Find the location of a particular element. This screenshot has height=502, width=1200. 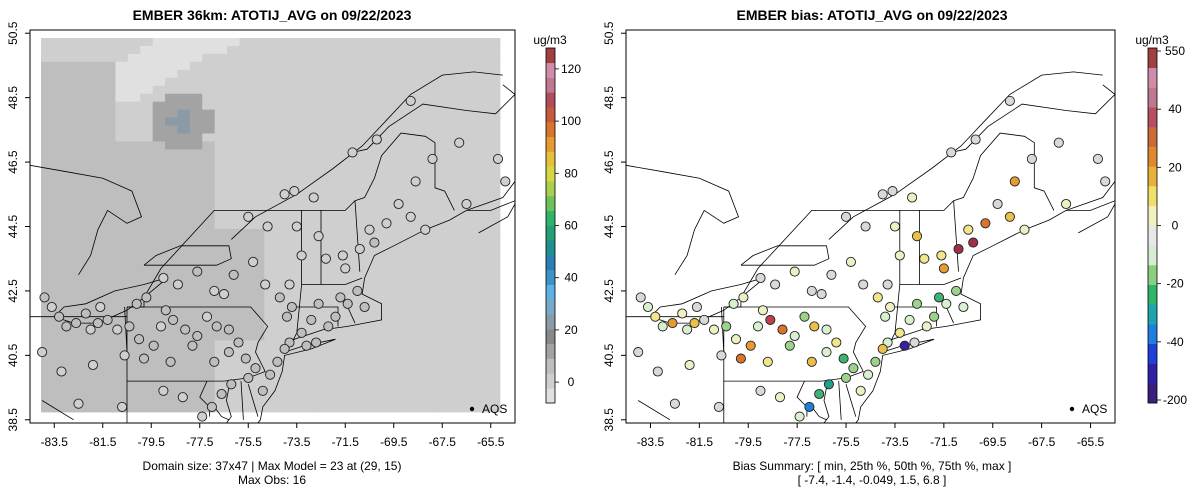

colorbar-segment is located at coordinates (550, 159).